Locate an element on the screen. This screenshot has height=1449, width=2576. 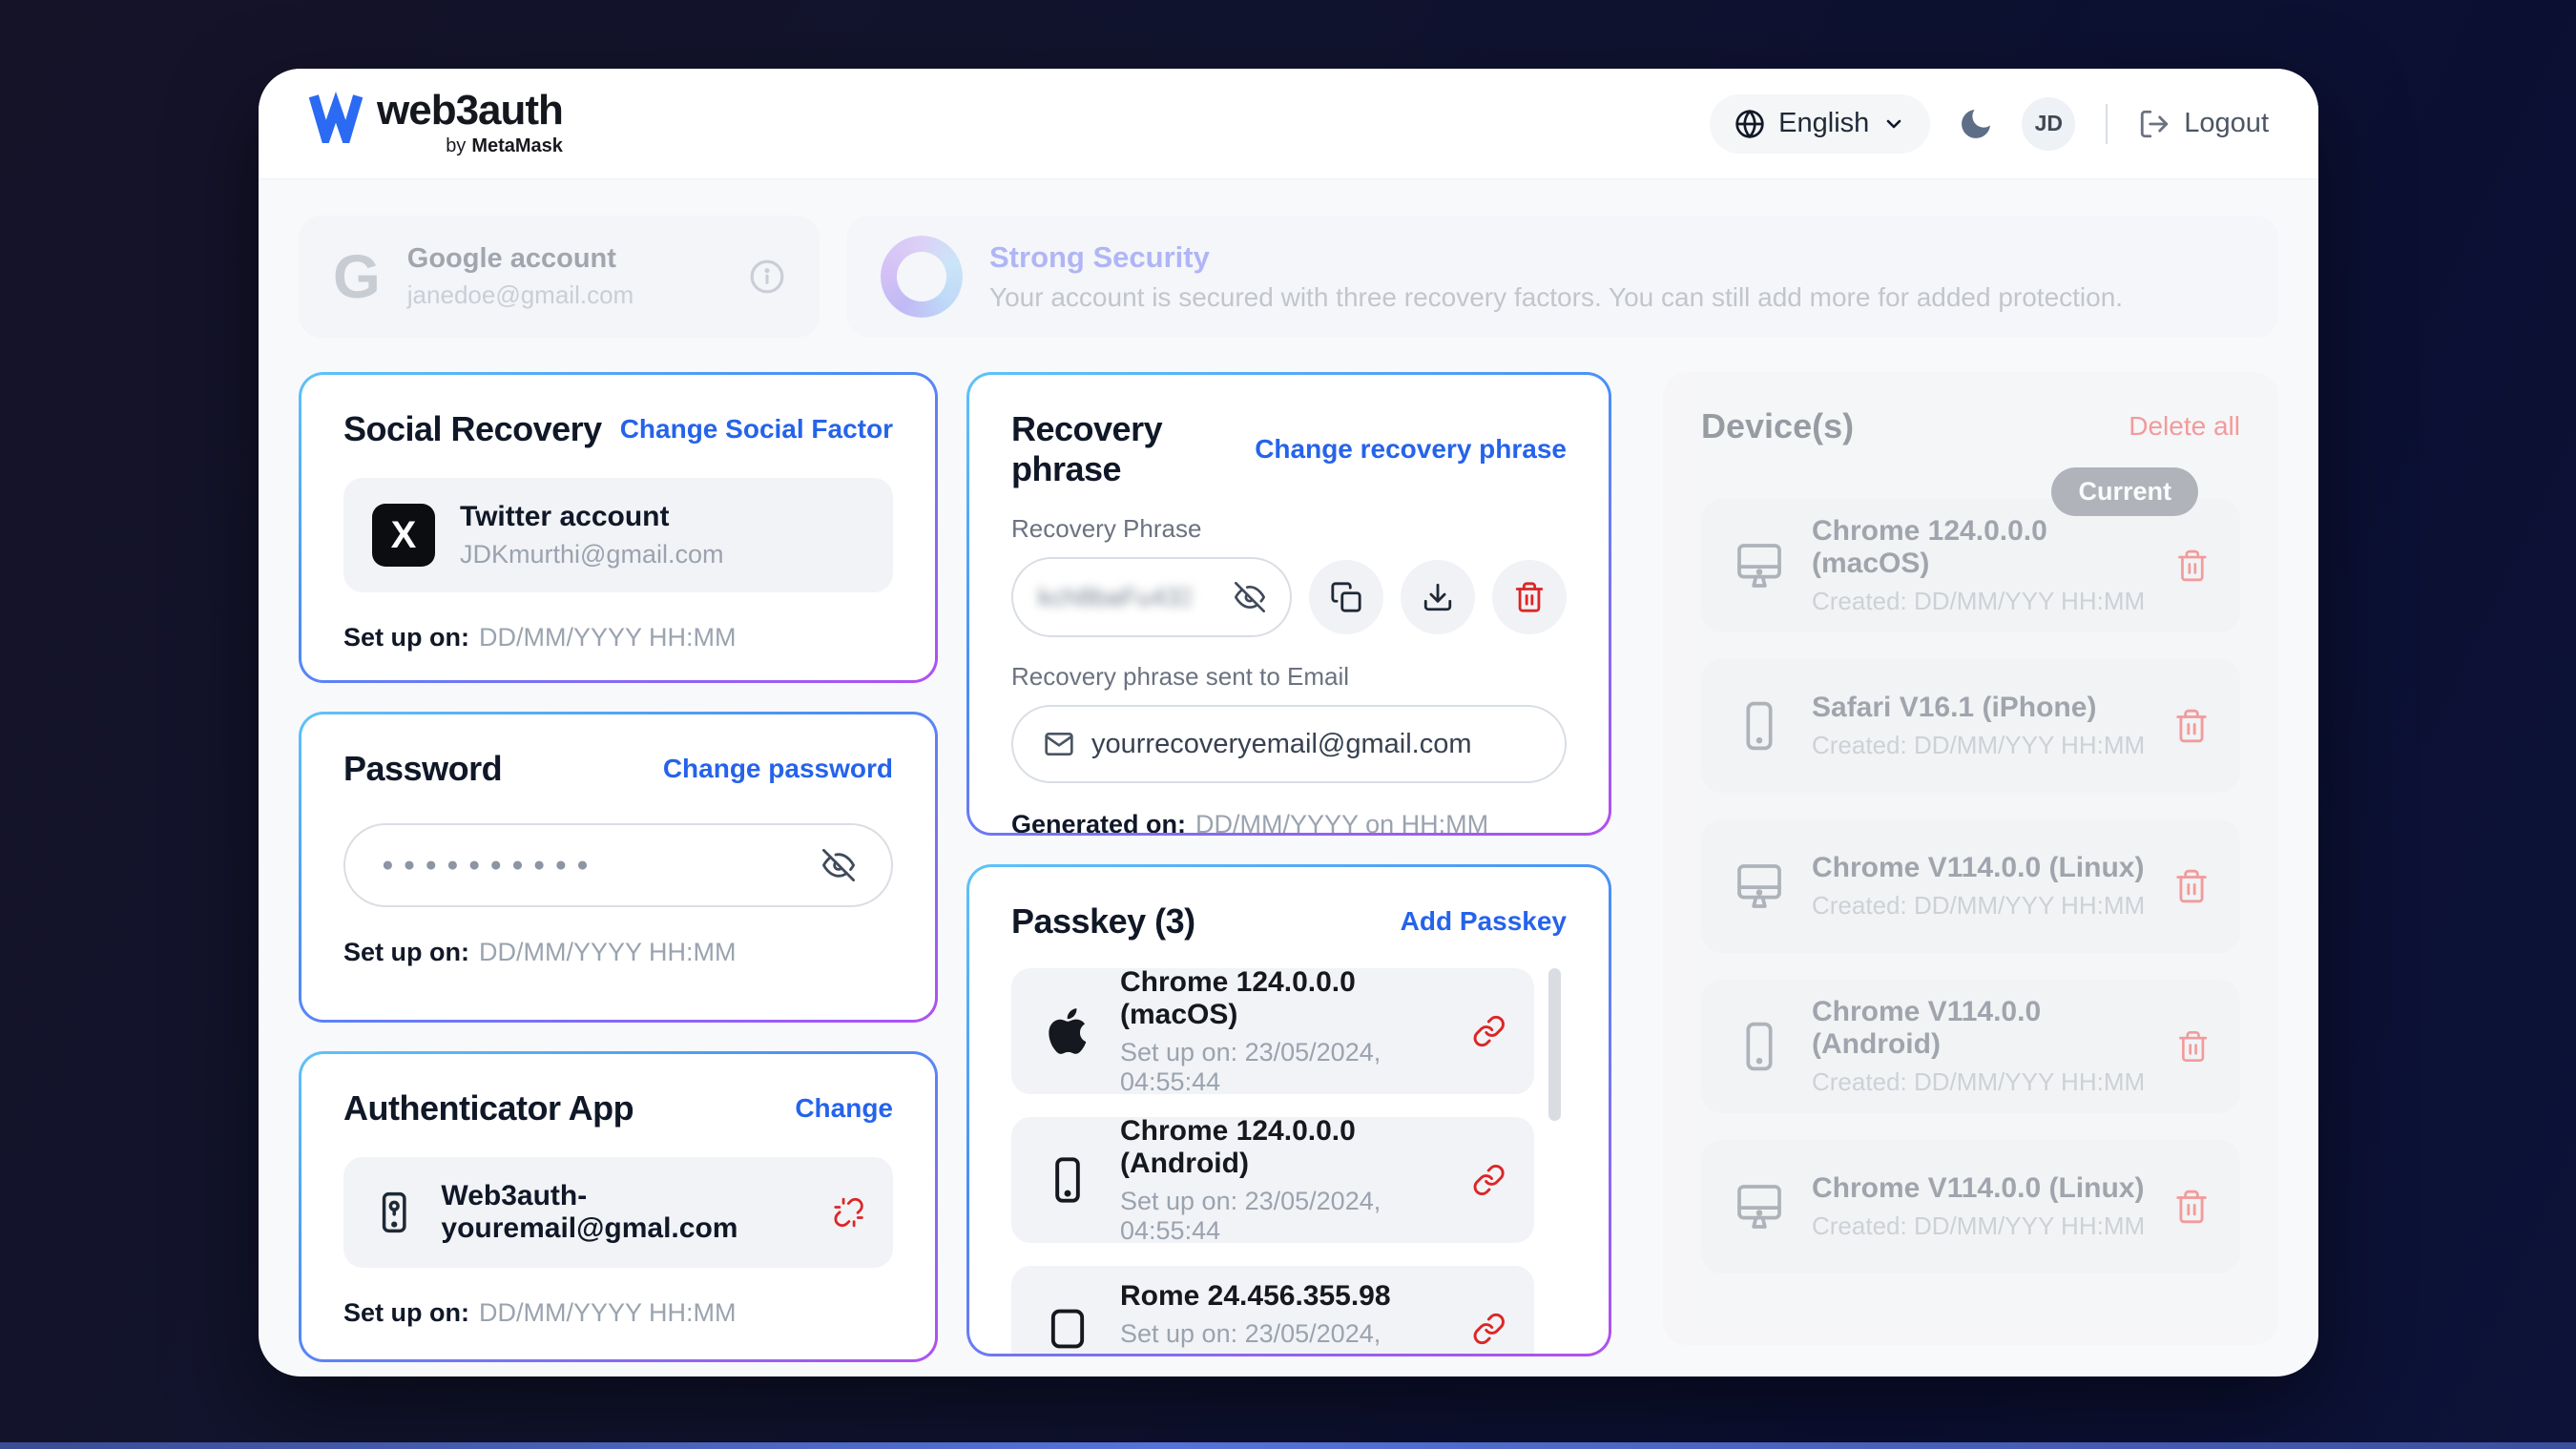
device-name: Chrome V114.0.0 (Android) is located at coordinates (1927, 1028).